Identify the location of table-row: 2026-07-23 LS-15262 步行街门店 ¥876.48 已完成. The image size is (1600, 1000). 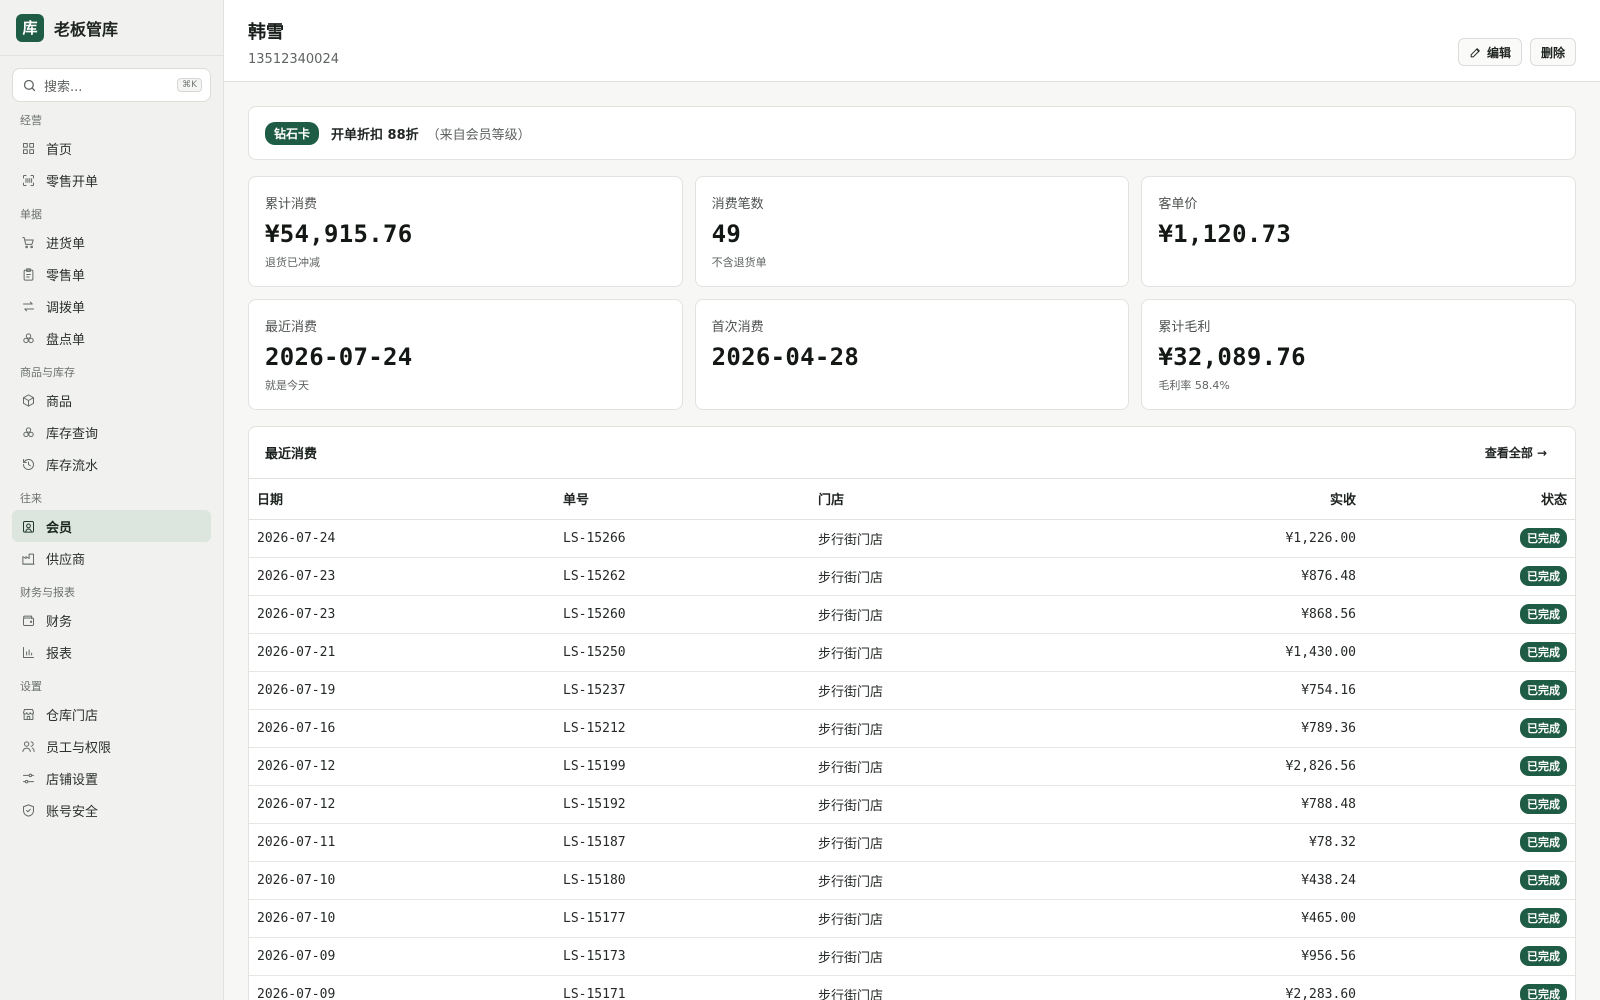
(912, 576).